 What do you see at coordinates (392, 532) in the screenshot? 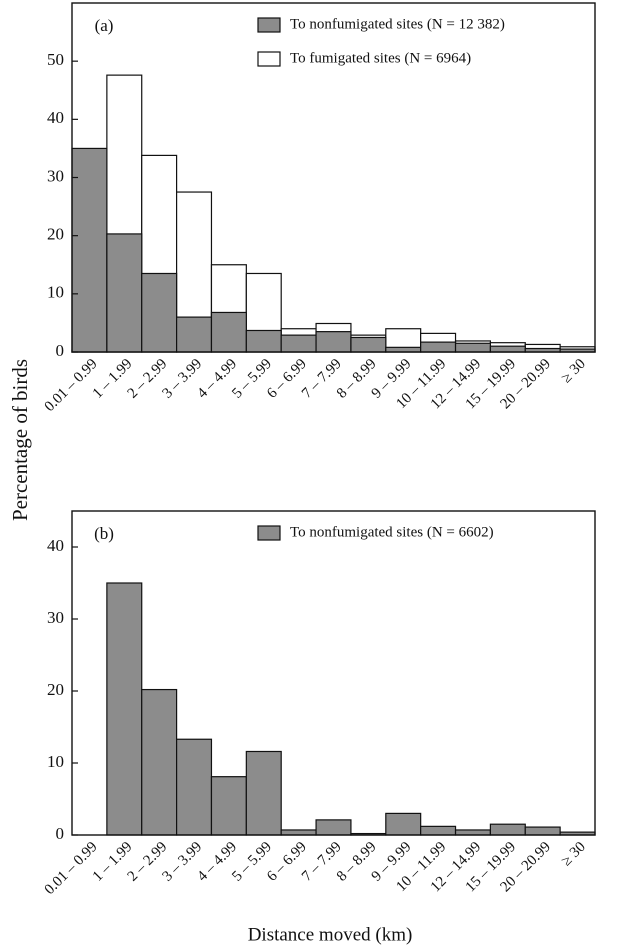
I see `legend-label: To nonfumigated sites (N = 6602)` at bounding box center [392, 532].